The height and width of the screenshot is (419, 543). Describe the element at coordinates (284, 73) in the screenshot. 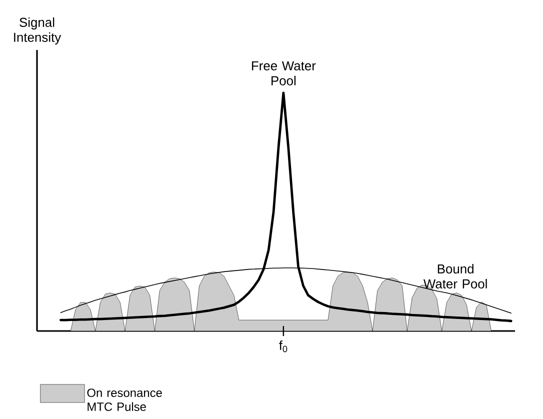

I see `text: Free Water Pool` at that location.